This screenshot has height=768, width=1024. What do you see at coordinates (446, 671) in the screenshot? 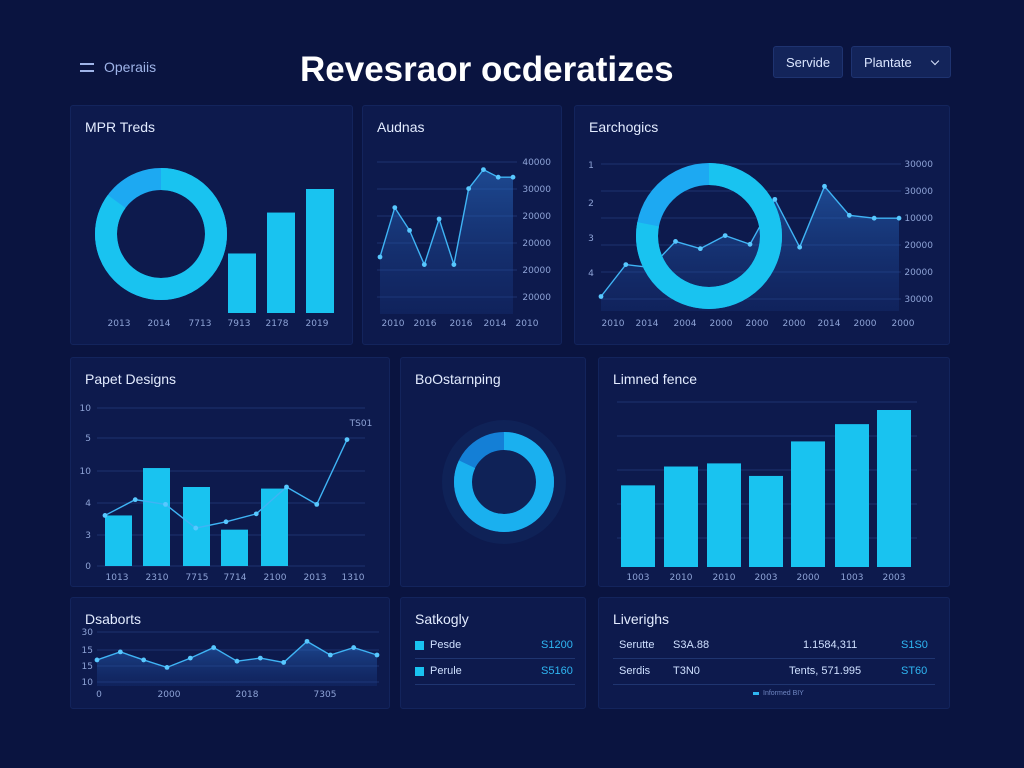
I see `row-label: Perule` at bounding box center [446, 671].